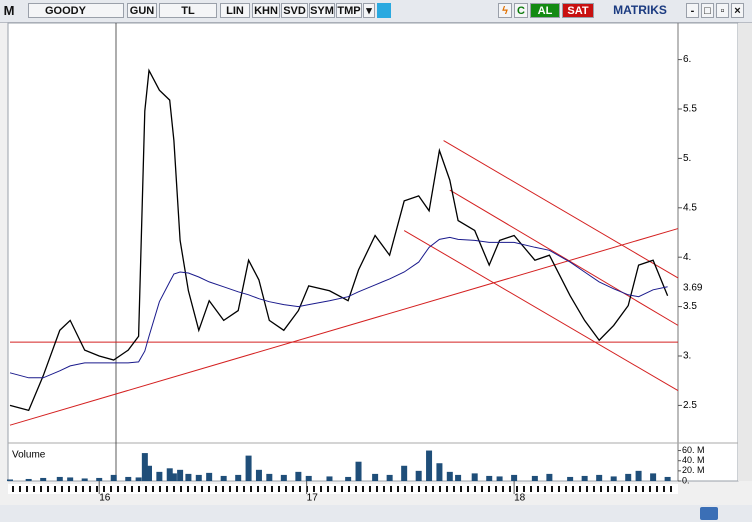 The width and height of the screenshot is (752, 522). What do you see at coordinates (692, 10) in the screenshot?
I see `win-button: -` at bounding box center [692, 10].